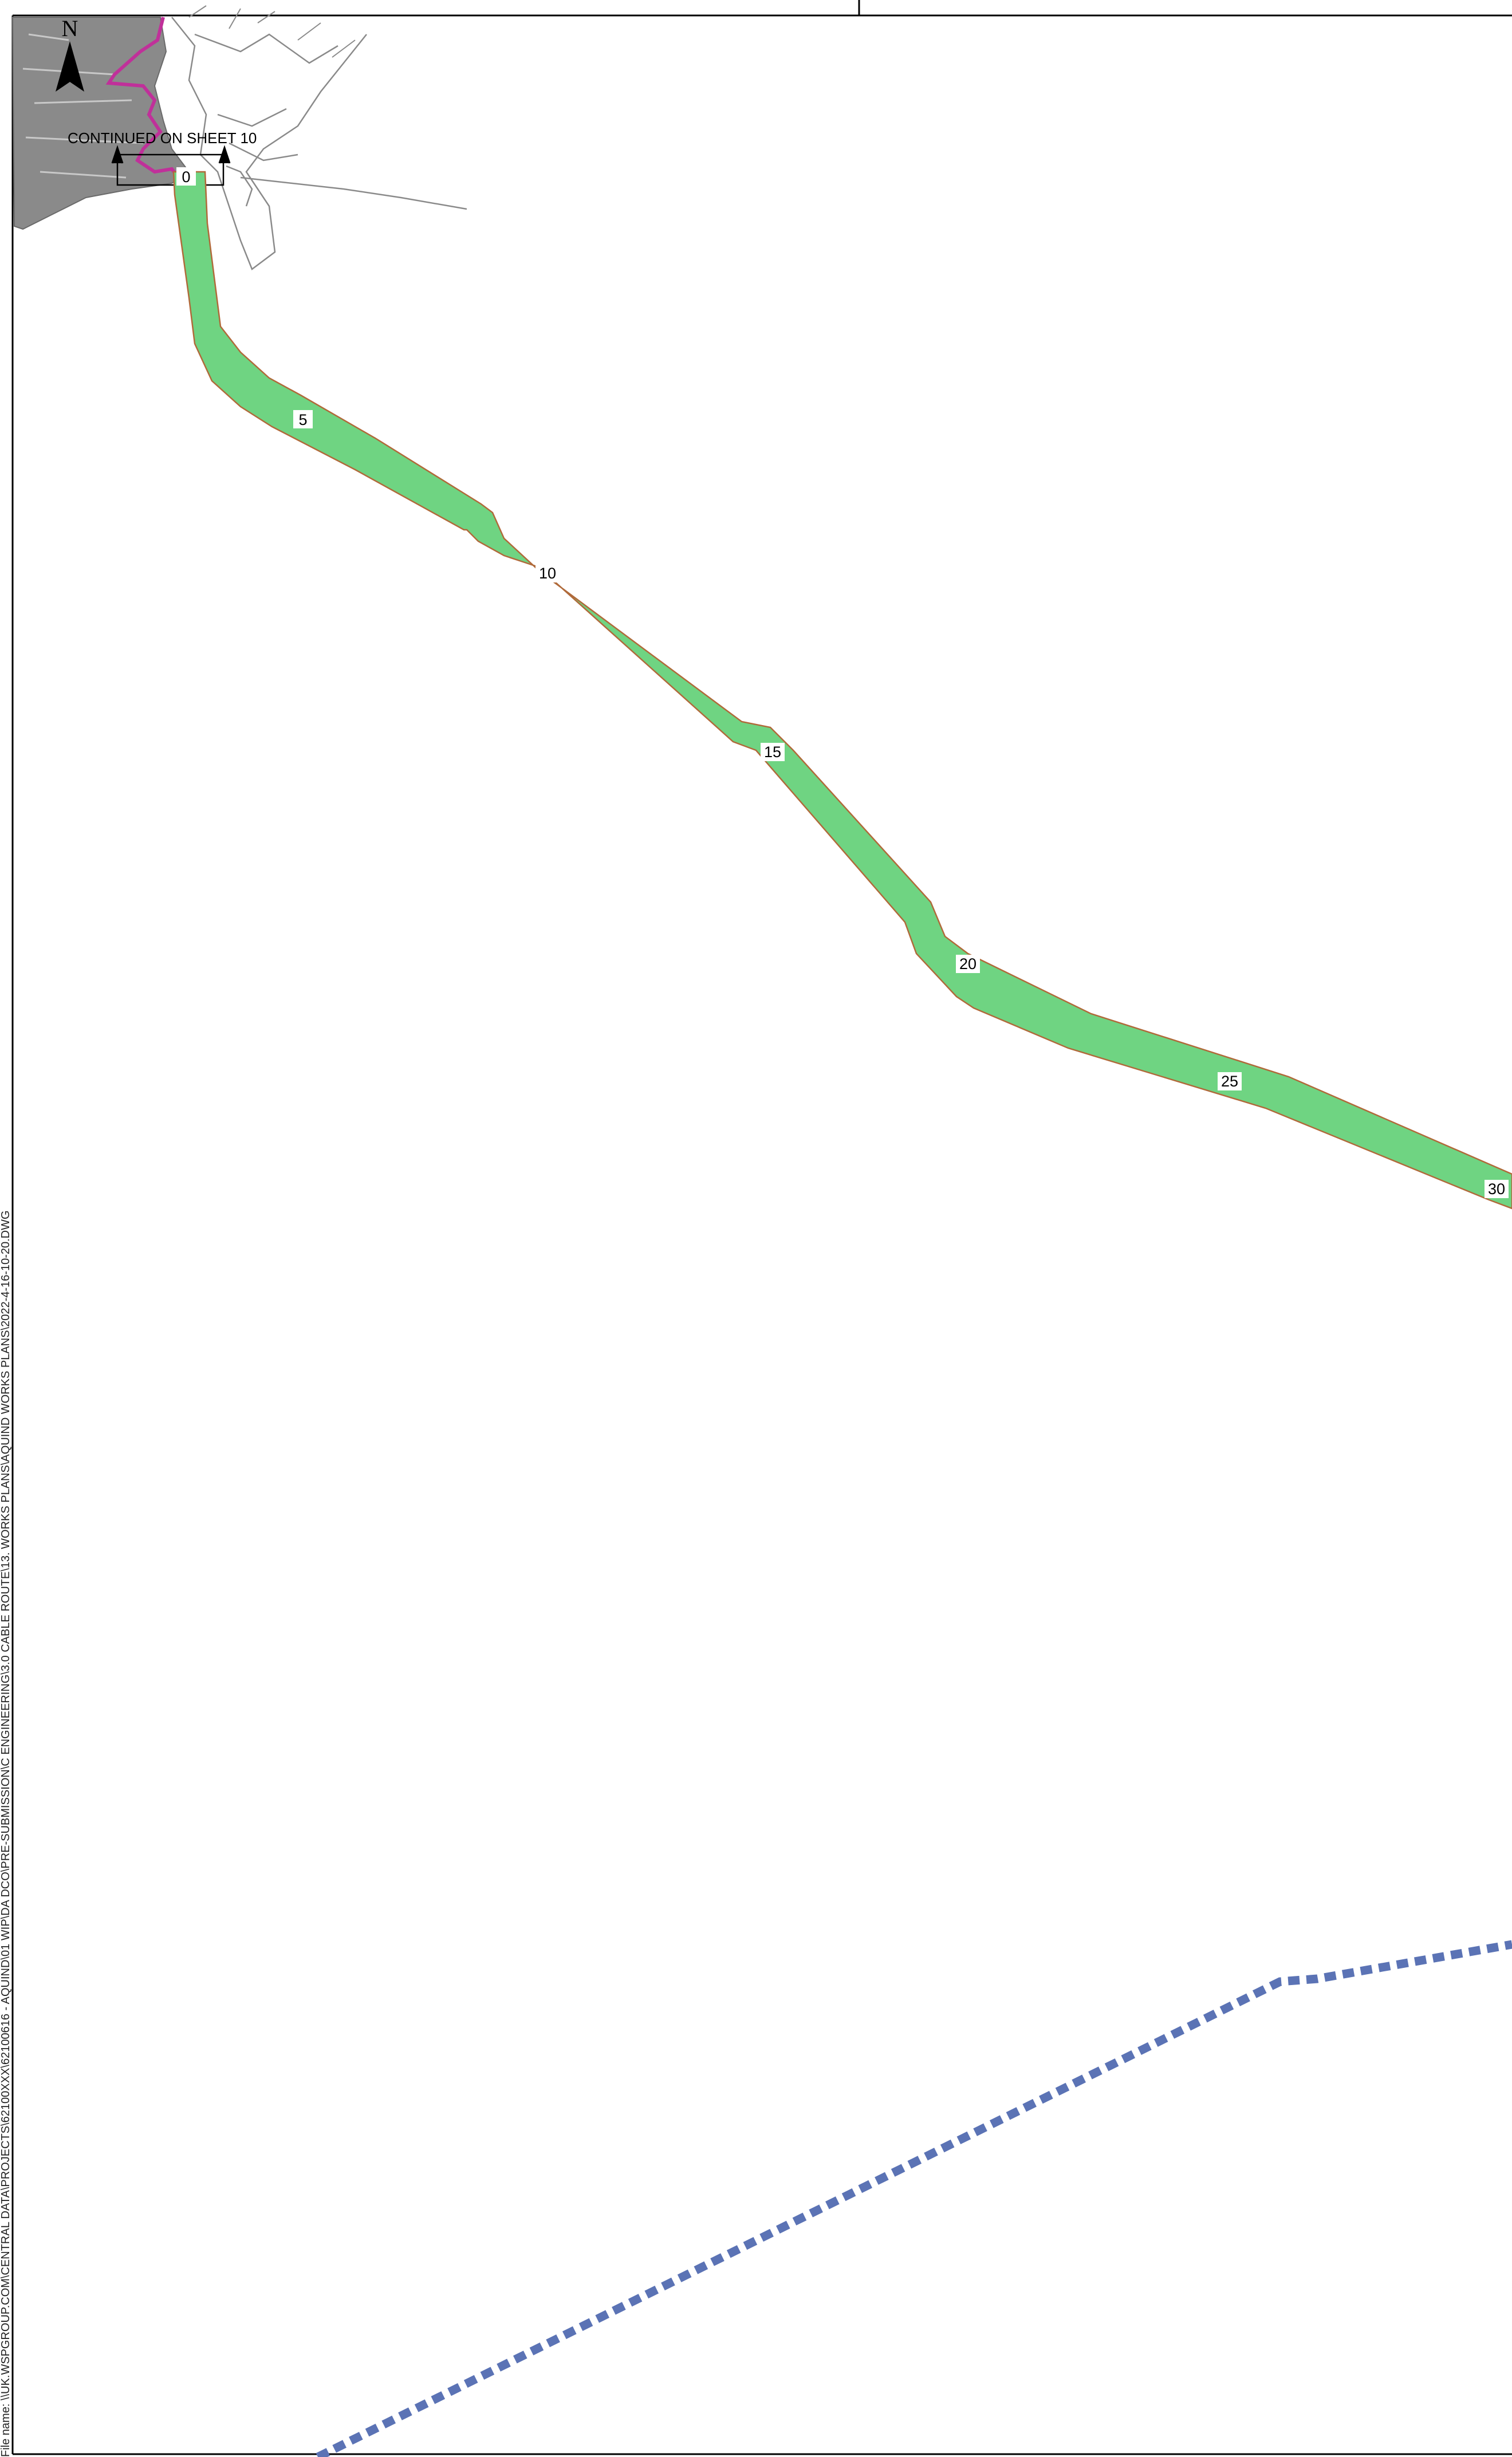 Image resolution: width=1512 pixels, height=2457 pixels. I want to click on chainage-label-10: 10, so click(548, 573).